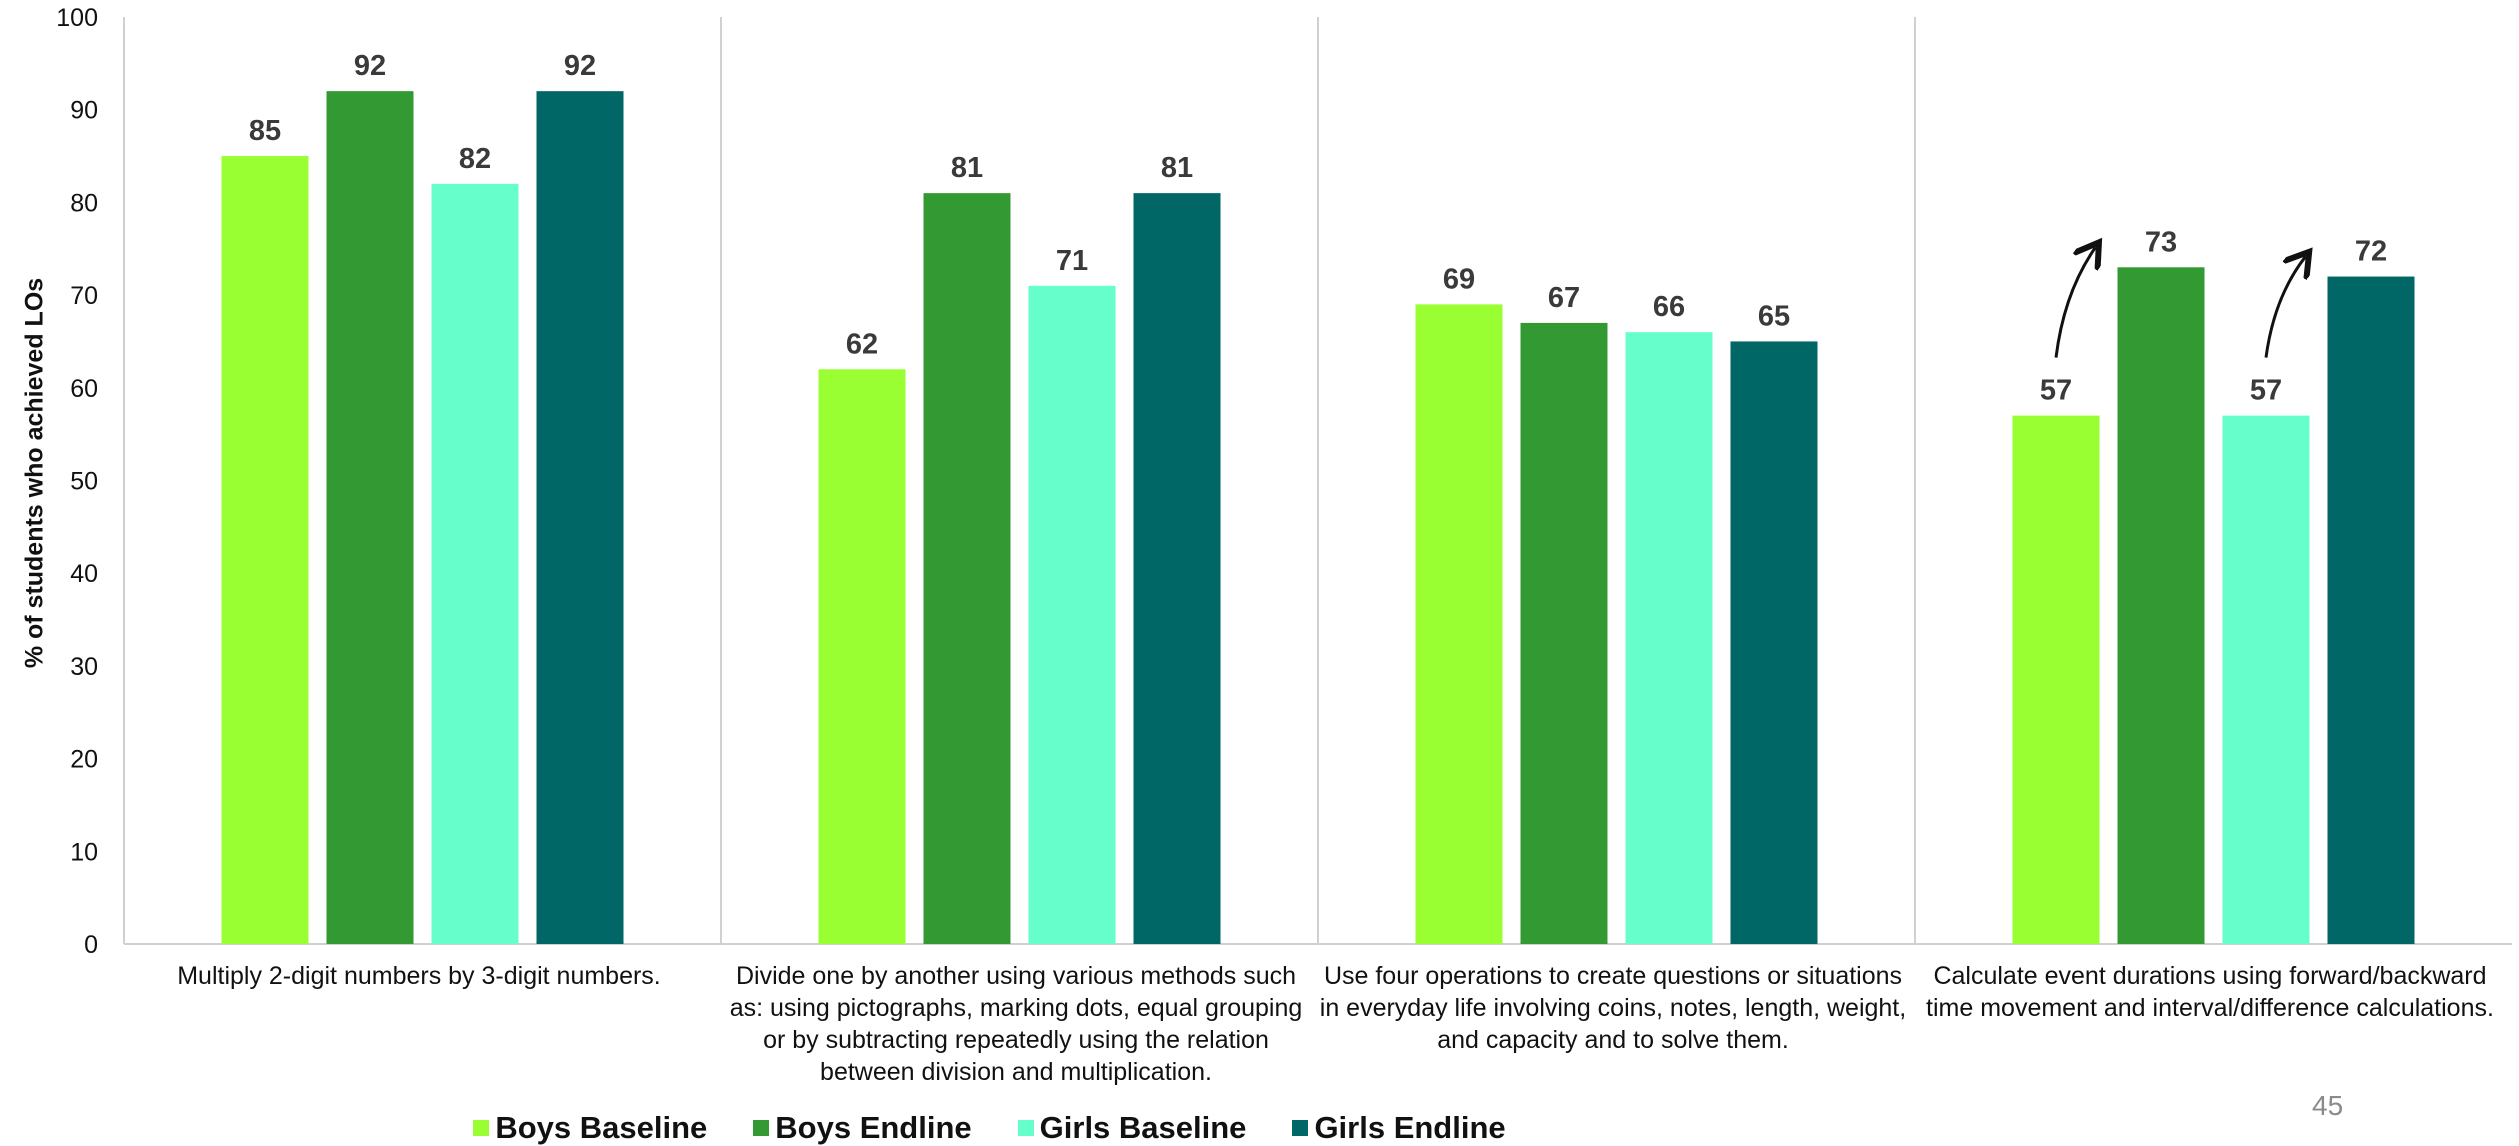  I want to click on data-label: 85, so click(265, 131).